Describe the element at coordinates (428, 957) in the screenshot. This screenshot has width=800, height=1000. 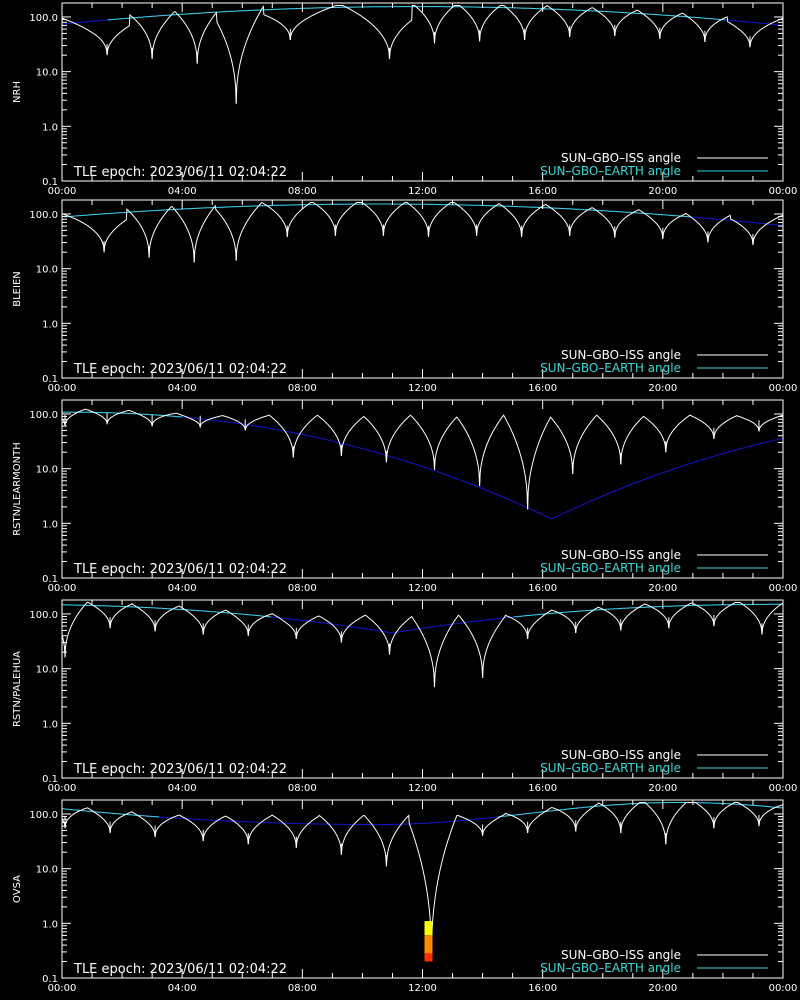
I see `event-bar-low` at that location.